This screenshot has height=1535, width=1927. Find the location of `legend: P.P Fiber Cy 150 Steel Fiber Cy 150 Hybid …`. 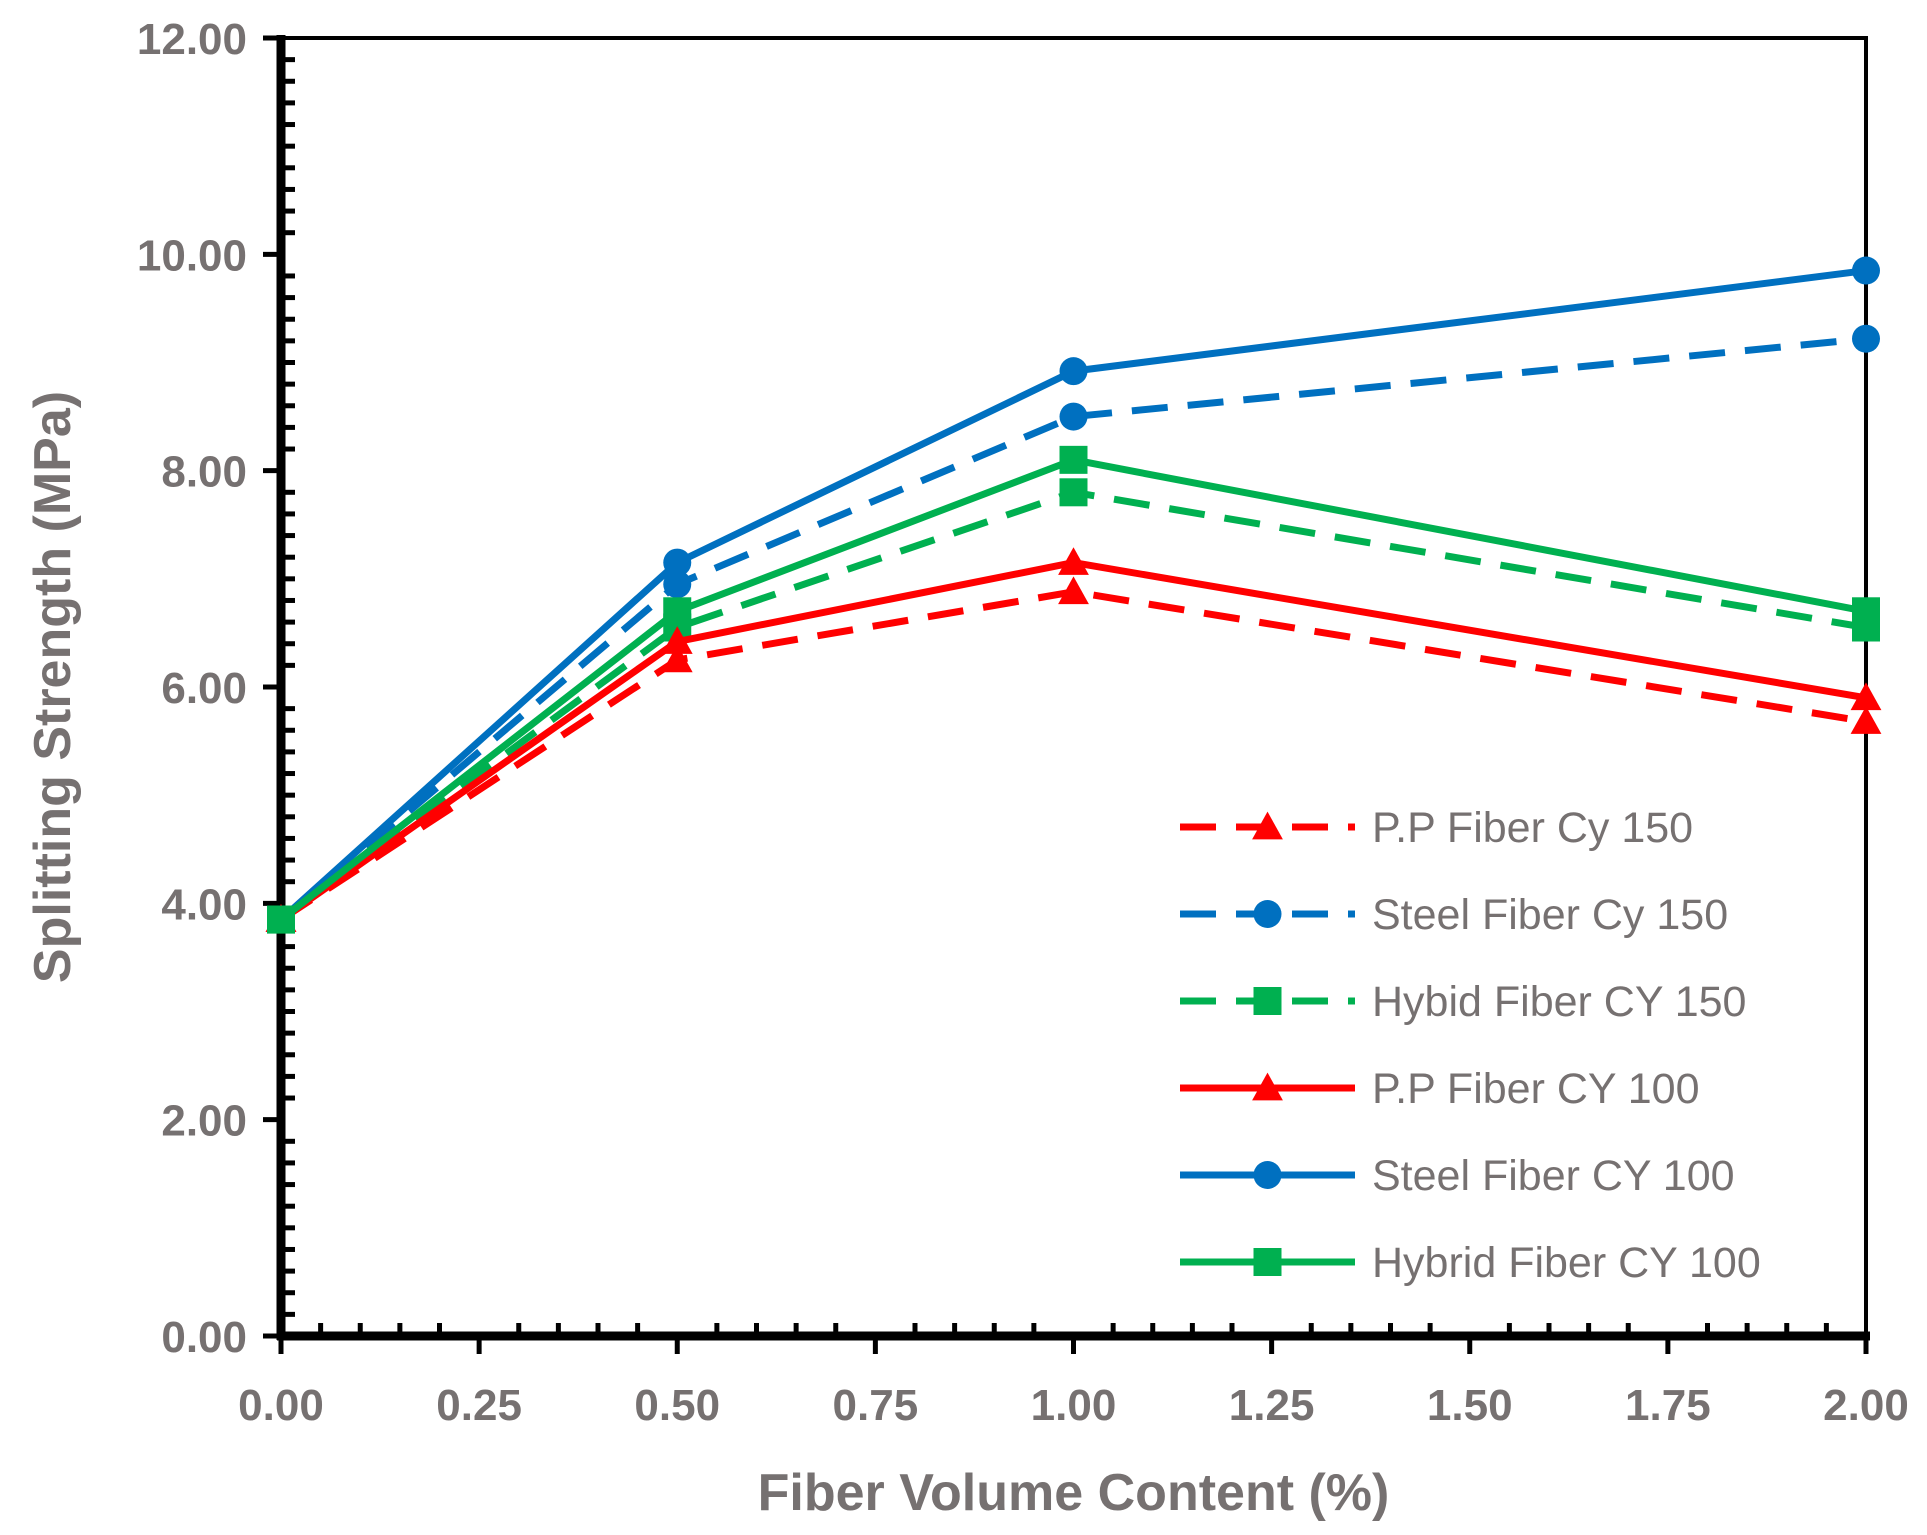

legend: P.P Fiber Cy 150 Steel Fiber Cy 150 Hybid … is located at coordinates (1470, 1045).